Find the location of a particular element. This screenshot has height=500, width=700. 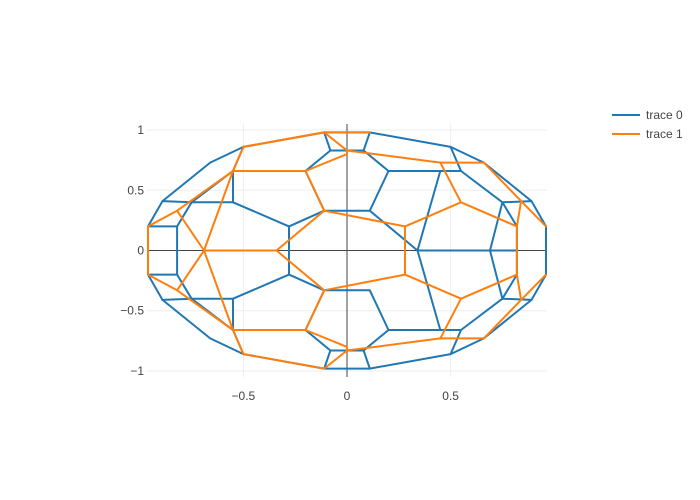

x-tick-label: 0 is located at coordinates (347, 396).